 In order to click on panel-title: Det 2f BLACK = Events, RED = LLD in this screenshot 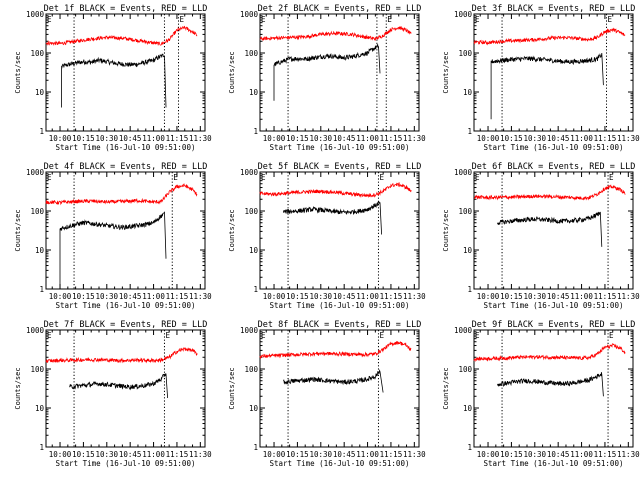, I will do `click(340, 9)`.